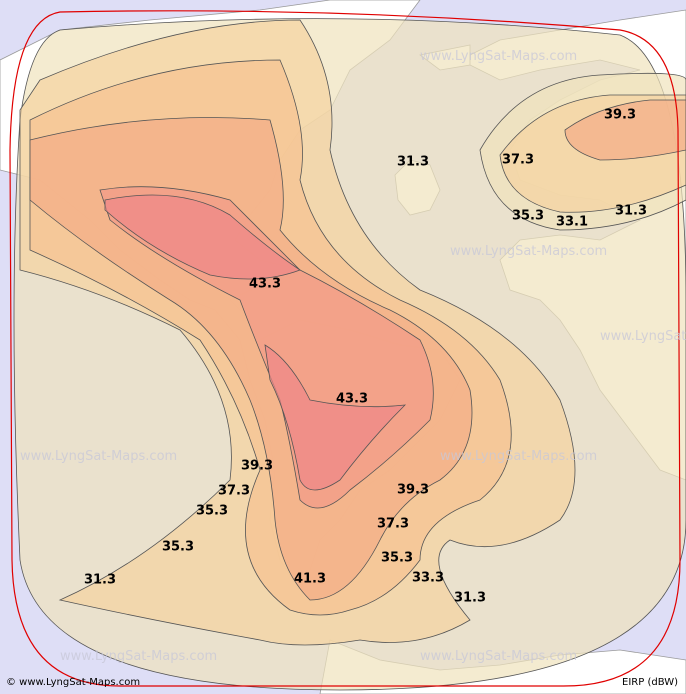  What do you see at coordinates (73, 682) in the screenshot?
I see `copyright: © www.LyngSat-Maps.com` at bounding box center [73, 682].